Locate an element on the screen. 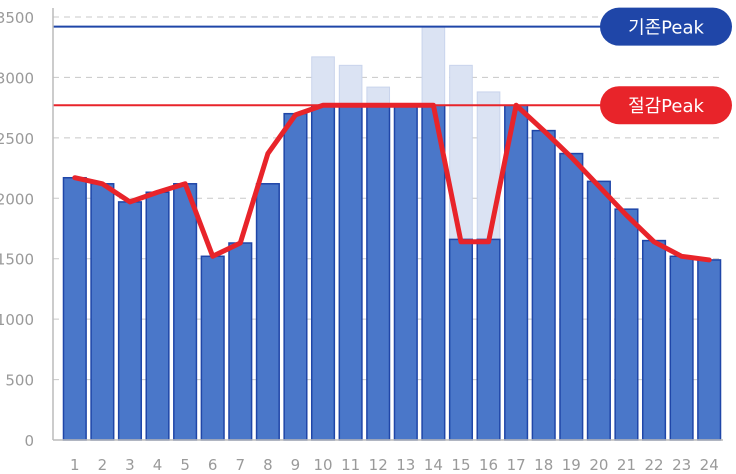  y-tick-label: 2000 is located at coordinates (17, 199).